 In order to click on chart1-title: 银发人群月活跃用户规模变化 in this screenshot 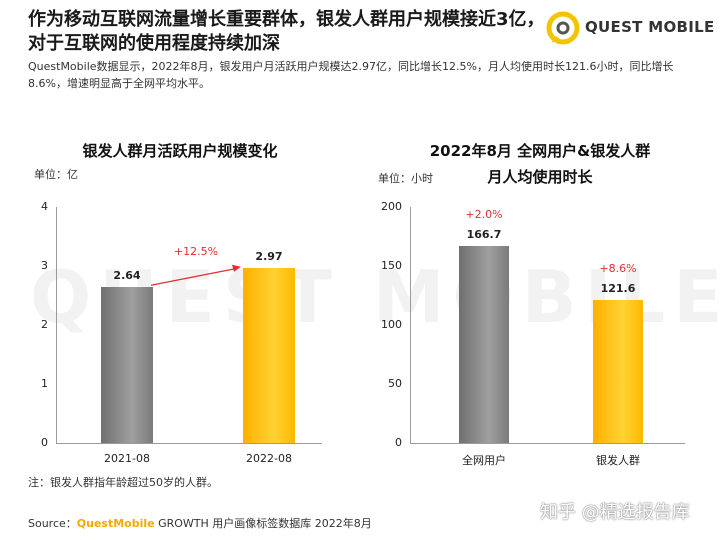, I will do `click(180, 151)`.